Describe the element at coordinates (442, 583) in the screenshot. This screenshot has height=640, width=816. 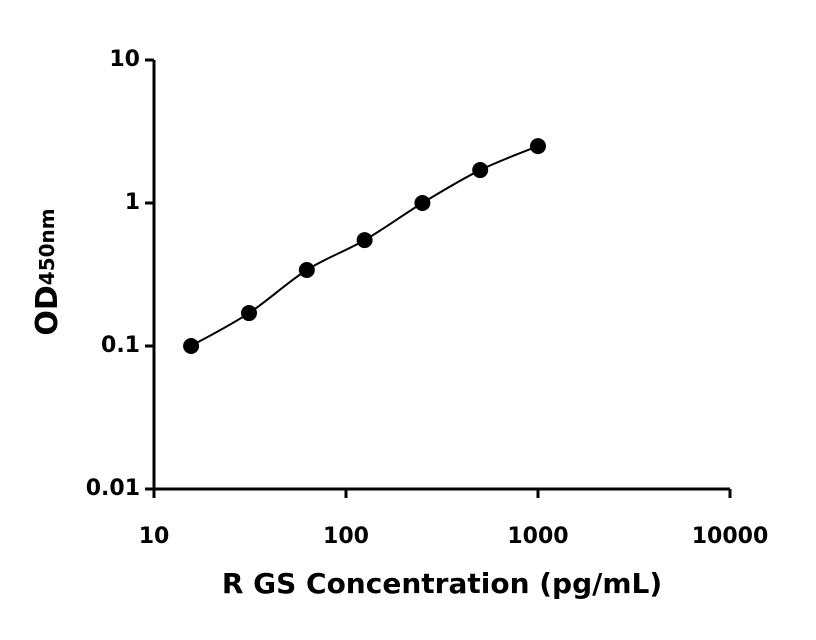
I see `x-axis-label: R GS Concentration (pg/mL)` at that location.